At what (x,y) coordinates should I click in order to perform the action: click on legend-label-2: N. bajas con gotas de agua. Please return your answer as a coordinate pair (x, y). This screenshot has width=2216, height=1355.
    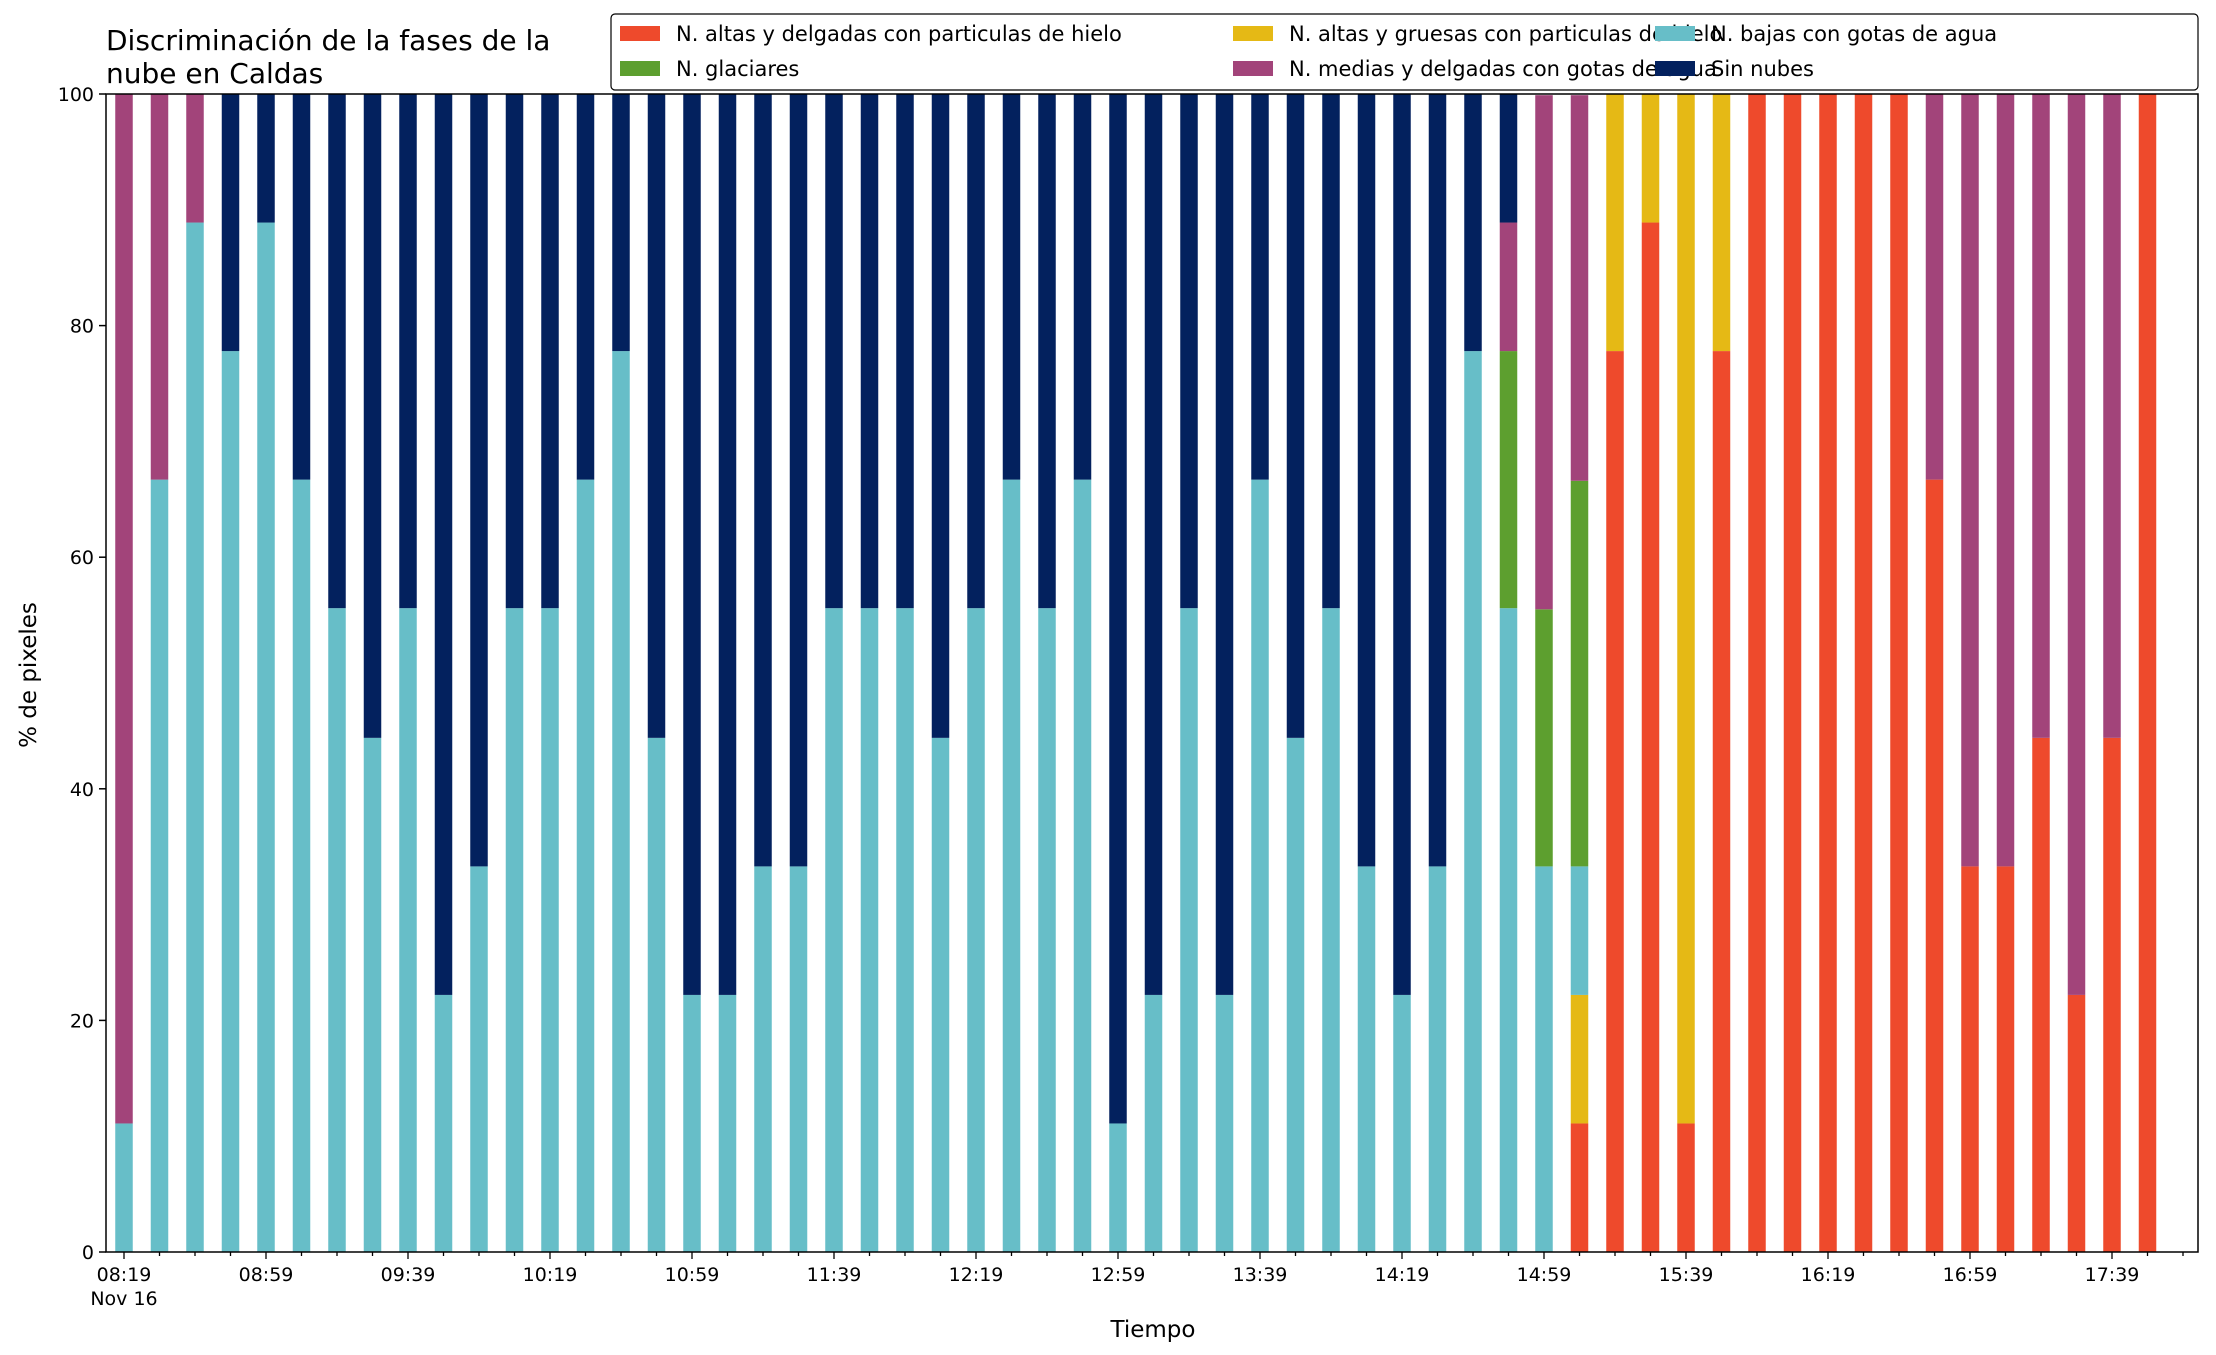
    Looking at the image, I should click on (1854, 34).